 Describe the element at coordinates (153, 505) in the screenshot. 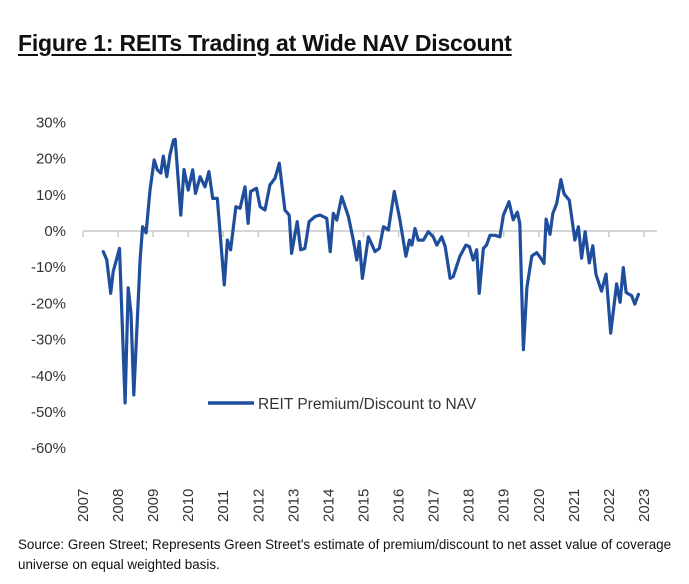

I see `x-tick-label: 2009` at that location.